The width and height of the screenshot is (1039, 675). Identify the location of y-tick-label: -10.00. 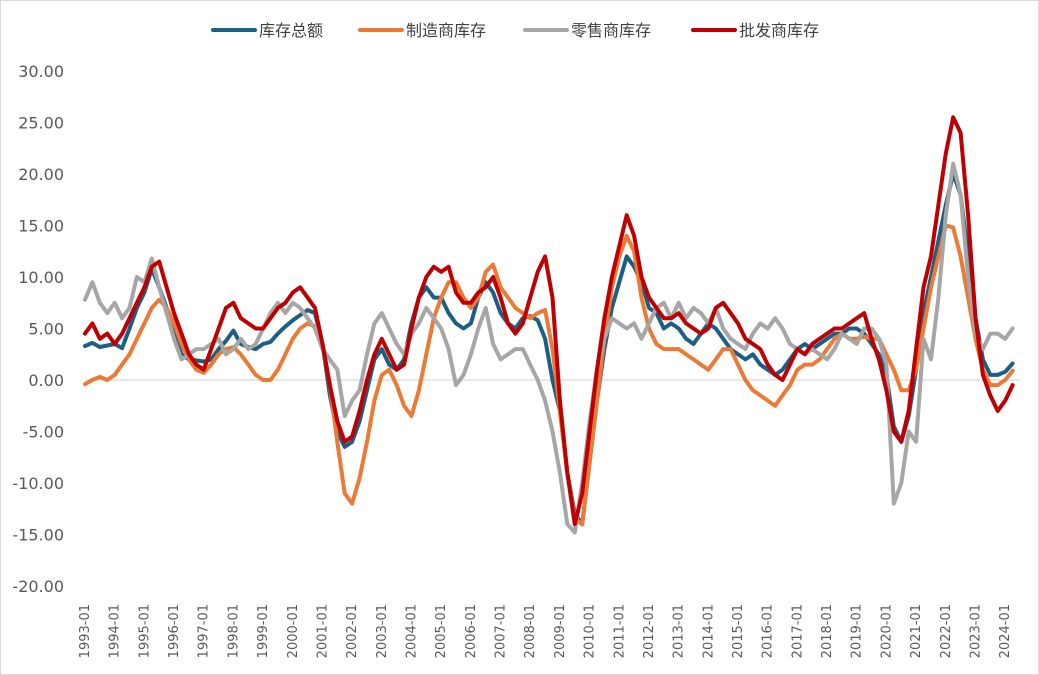
(38, 483).